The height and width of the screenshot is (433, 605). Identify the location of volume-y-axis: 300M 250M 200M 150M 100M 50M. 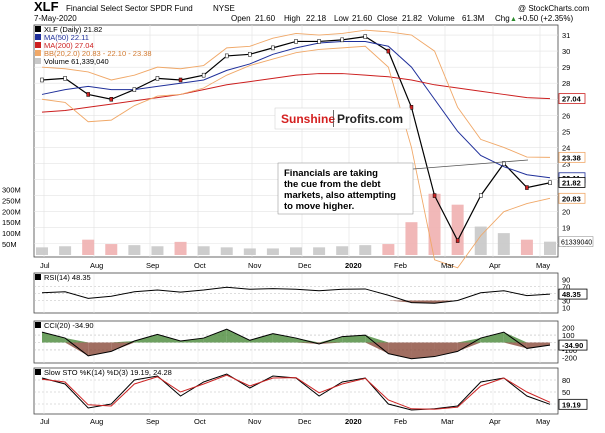
(11, 217).